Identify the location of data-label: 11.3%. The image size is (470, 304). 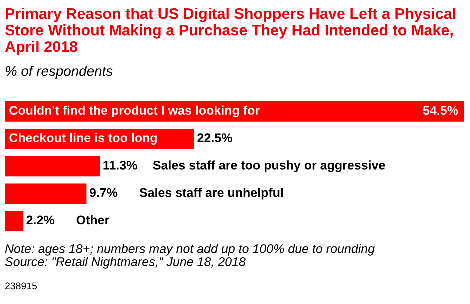
(121, 165).